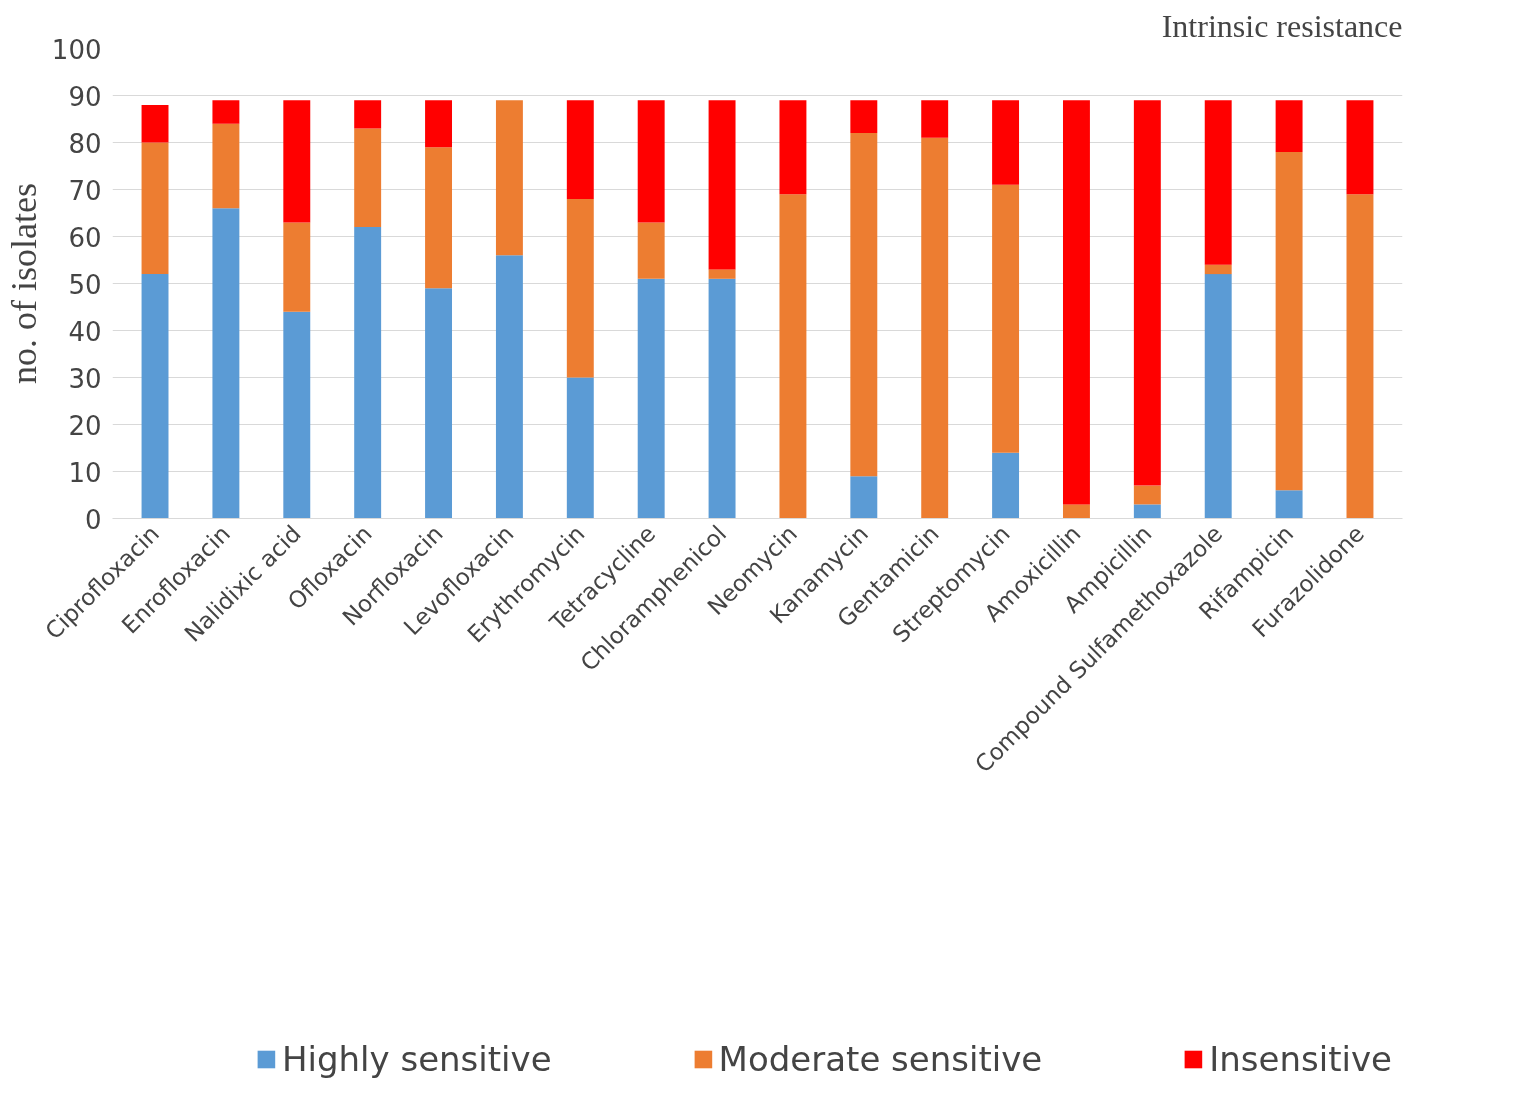 This screenshot has height=1102, width=1519. I want to click on y-tick-label: 60, so click(85, 237).